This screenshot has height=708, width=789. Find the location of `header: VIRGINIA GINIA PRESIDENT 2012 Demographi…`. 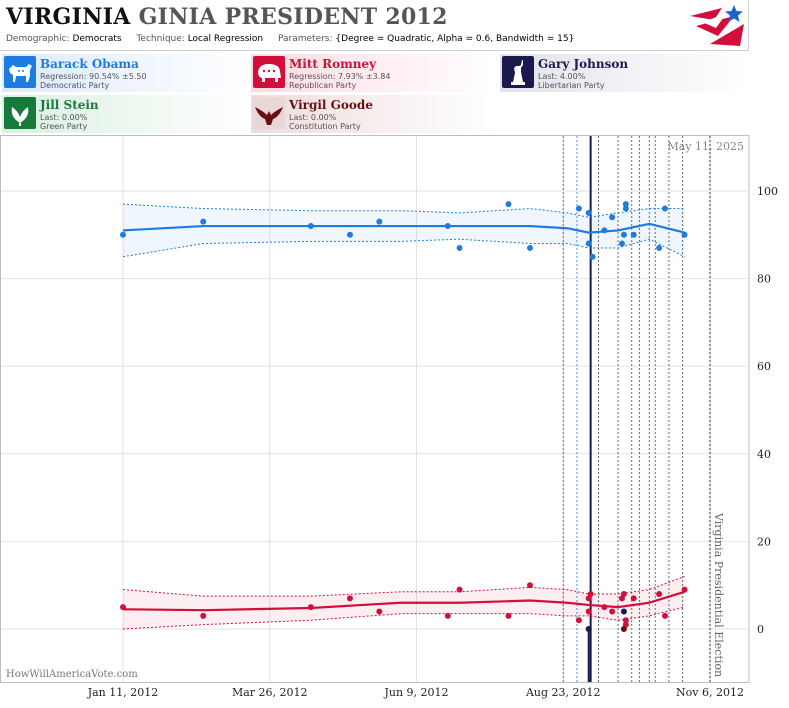

header: VIRGINIA GINIA PRESIDENT 2012 Demographi… is located at coordinates (394, 25).